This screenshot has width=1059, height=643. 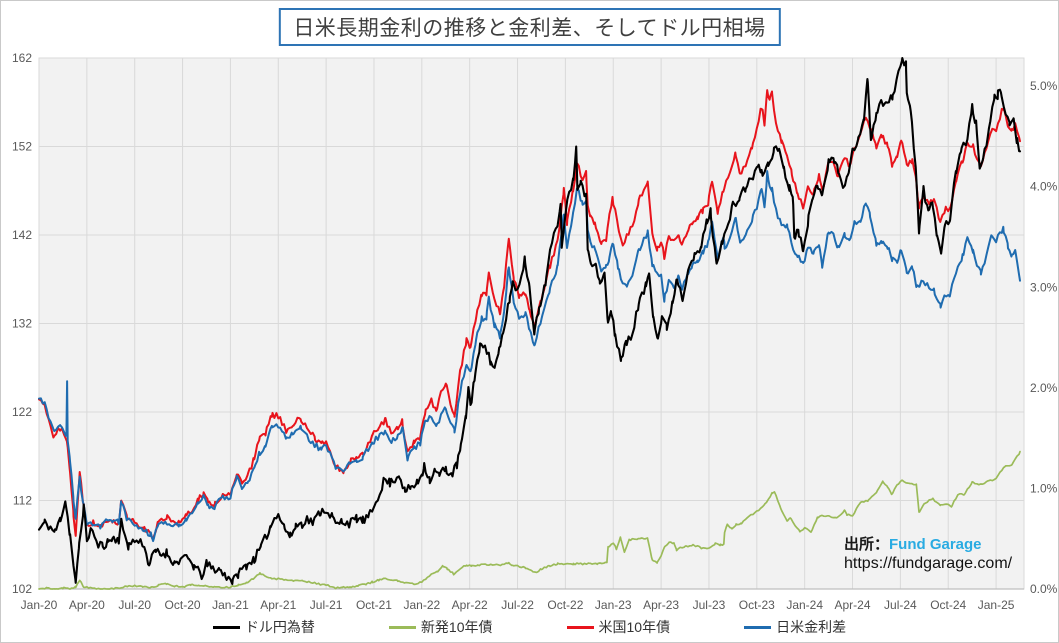 What do you see at coordinates (22, 235) in the screenshot?
I see `y-left-tick-label: 142` at bounding box center [22, 235].